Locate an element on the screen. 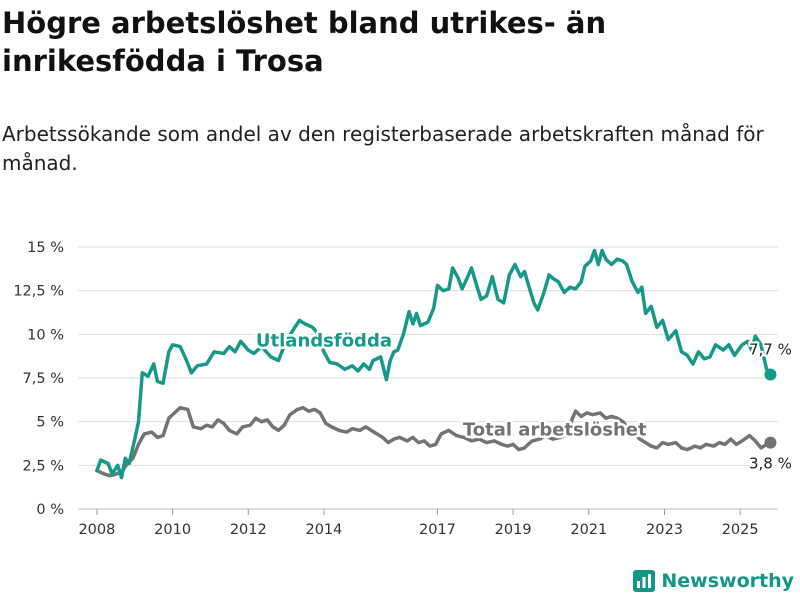  y-tick-label: 15 % is located at coordinates (45, 248).